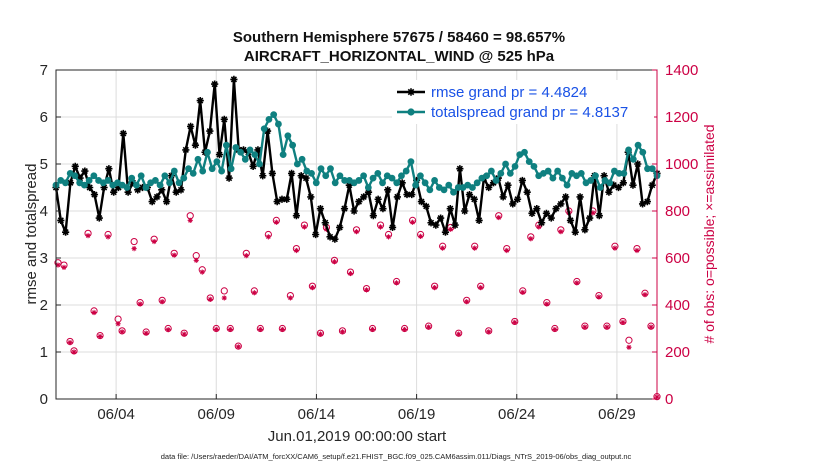 This screenshot has width=830, height=470. Describe the element at coordinates (44, 352) in the screenshot. I see `y-tick-label-left: 1` at that location.